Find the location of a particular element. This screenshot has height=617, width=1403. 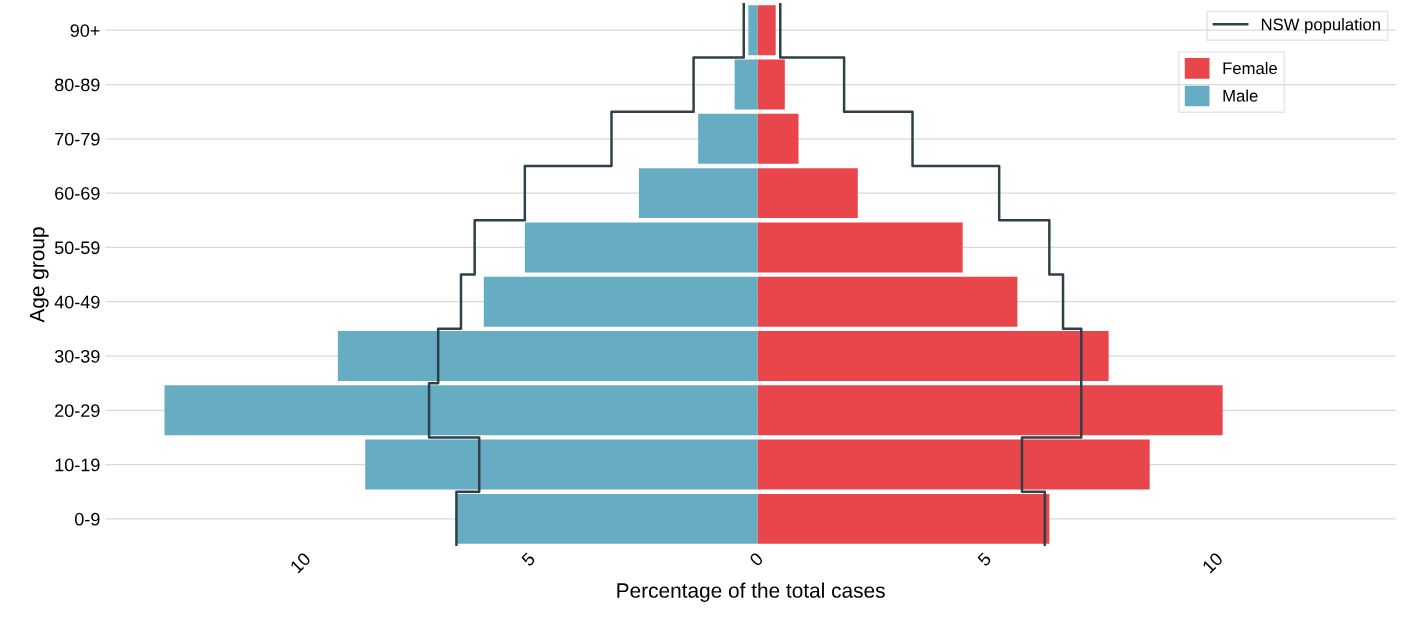

y-tick-label: 0-9 is located at coordinates (87, 519).